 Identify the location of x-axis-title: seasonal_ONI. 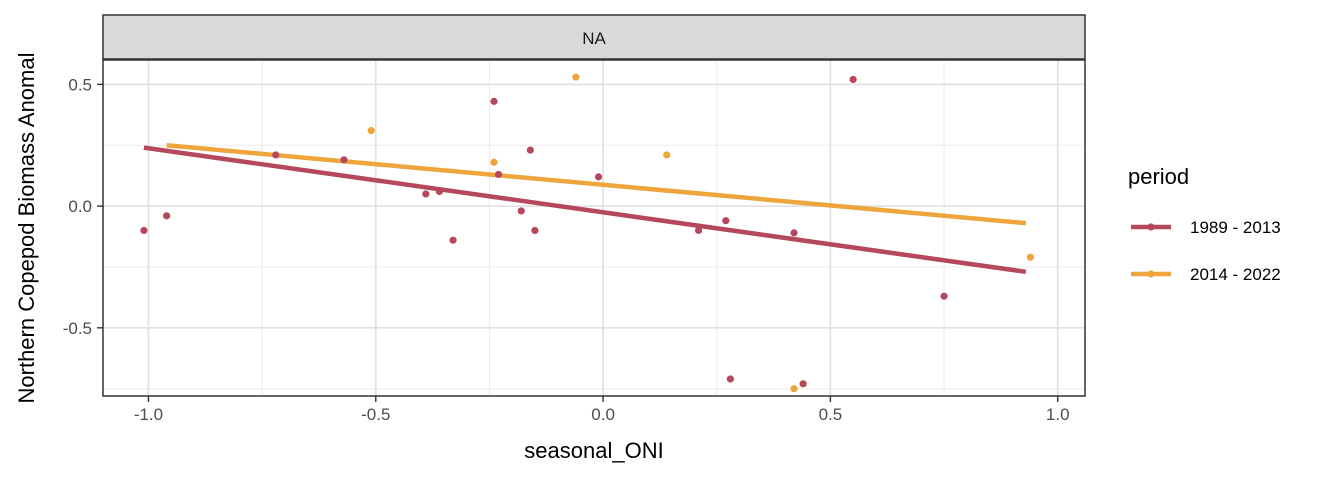
(593, 450).